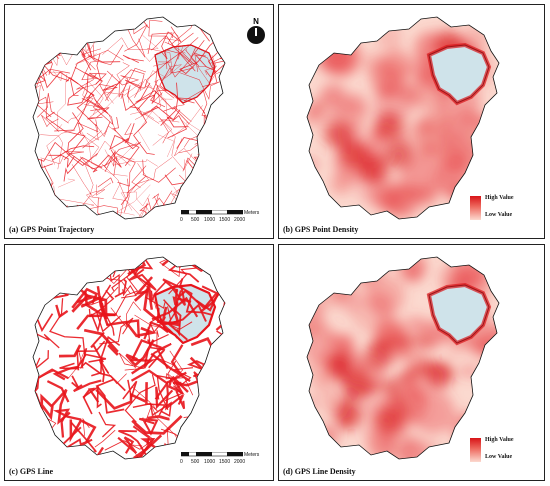  I want to click on district-density-edge, so click(459, 314).